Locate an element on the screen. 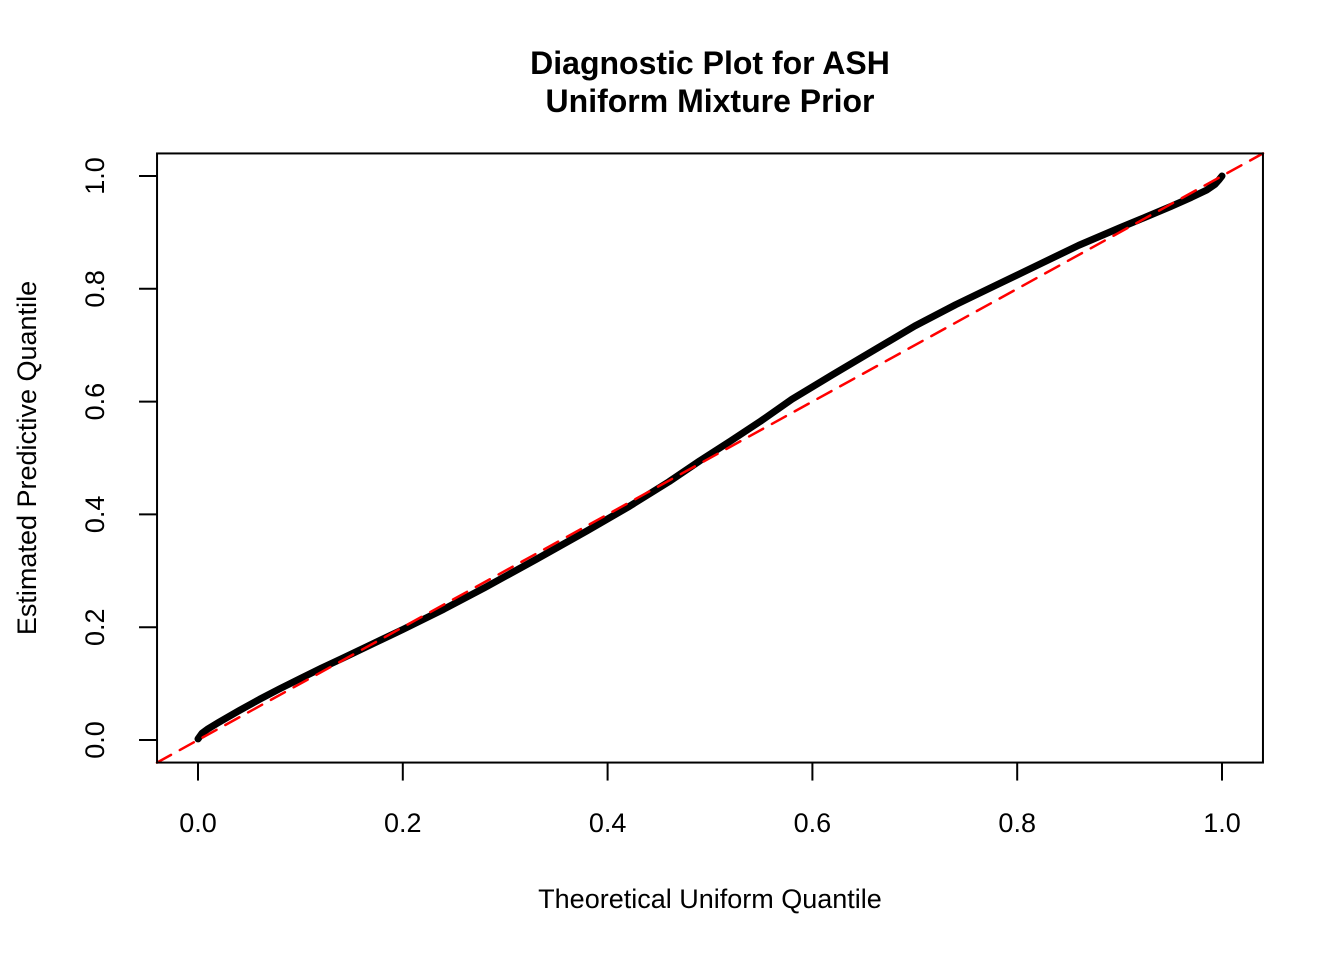 The image size is (1344, 960). x-axis: 0.0 0.2 0.4 0.6 0.8 1.0 is located at coordinates (710, 800).